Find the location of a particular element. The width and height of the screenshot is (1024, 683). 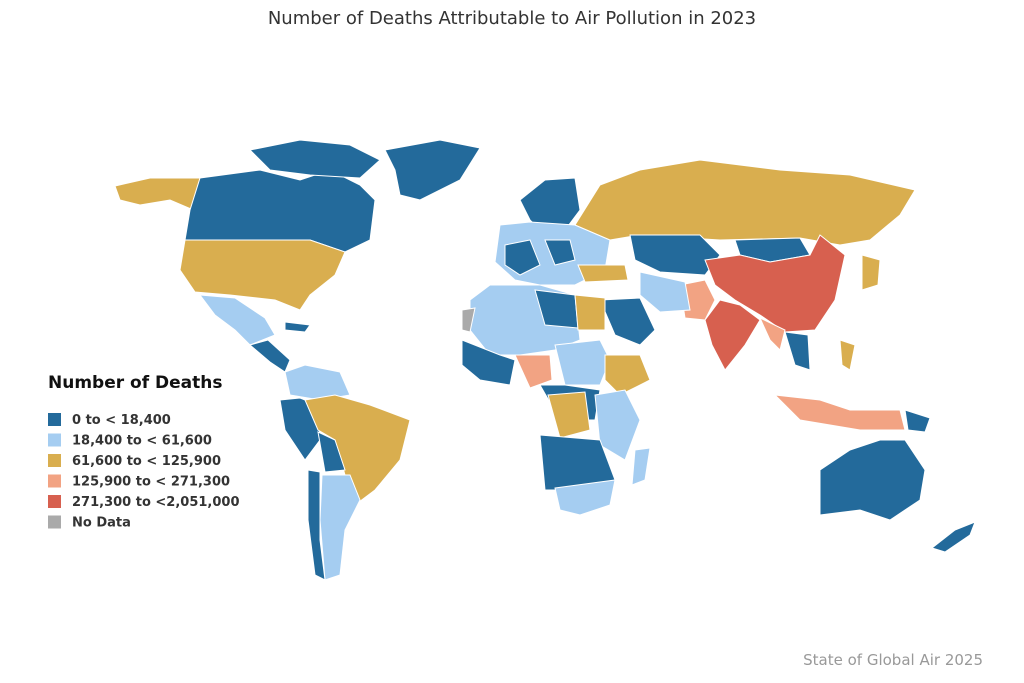

legend-title: Number of Deaths is located at coordinates (135, 383).